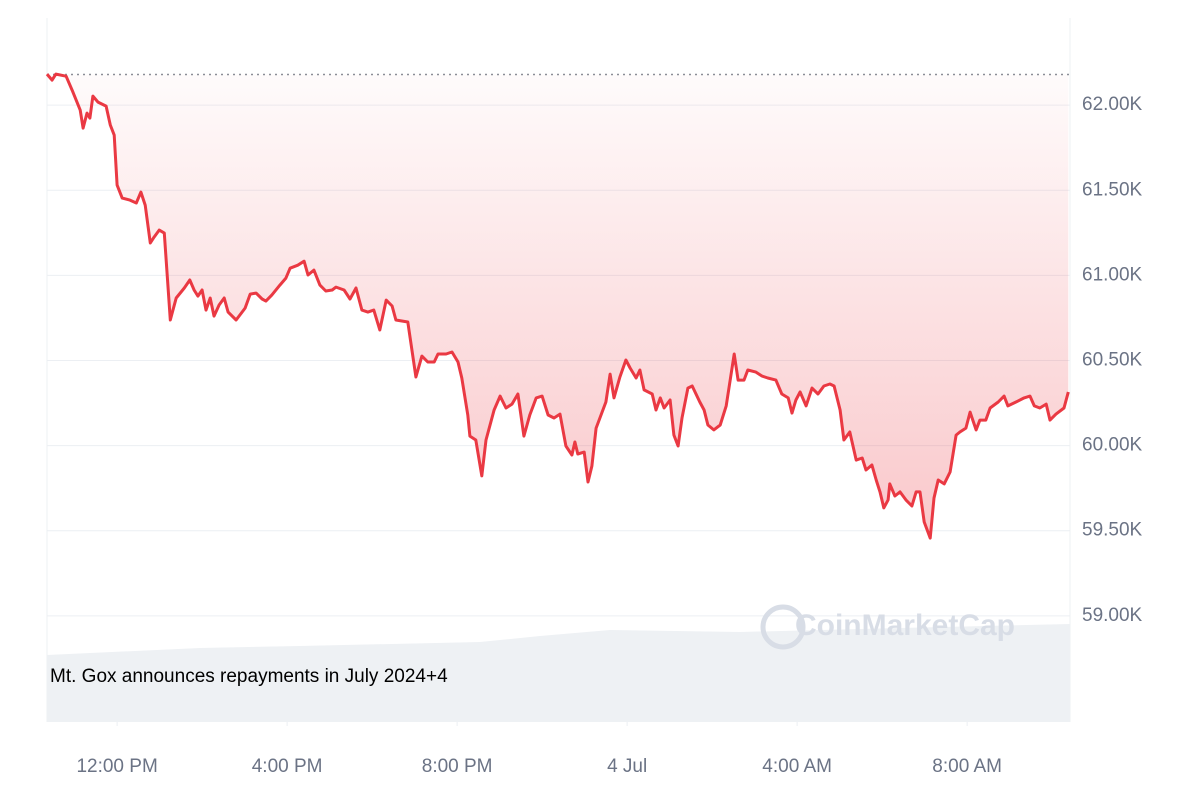 This screenshot has height=800, width=1200. I want to click on volume-area, so click(558, 673).